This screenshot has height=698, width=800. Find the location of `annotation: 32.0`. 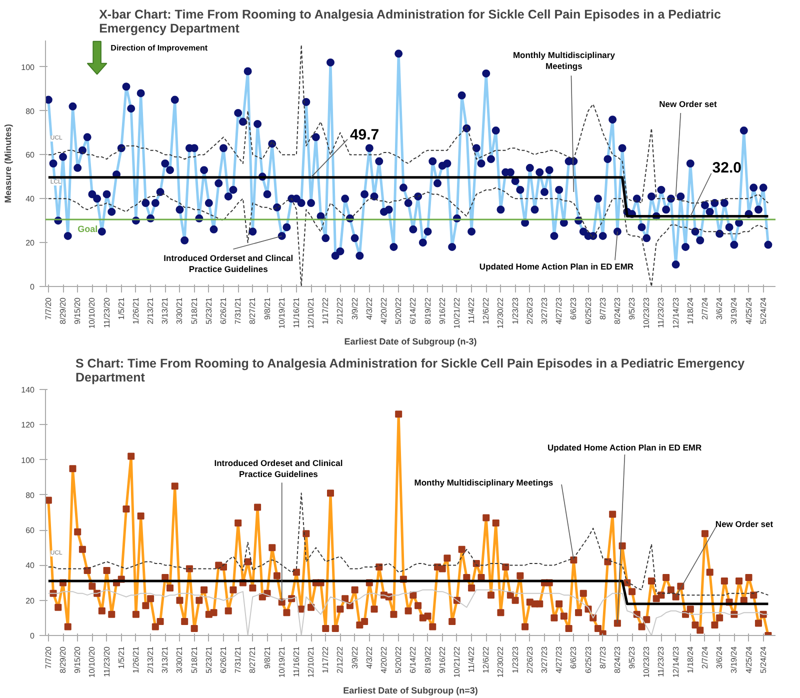

annotation: 32.0 is located at coordinates (727, 167).